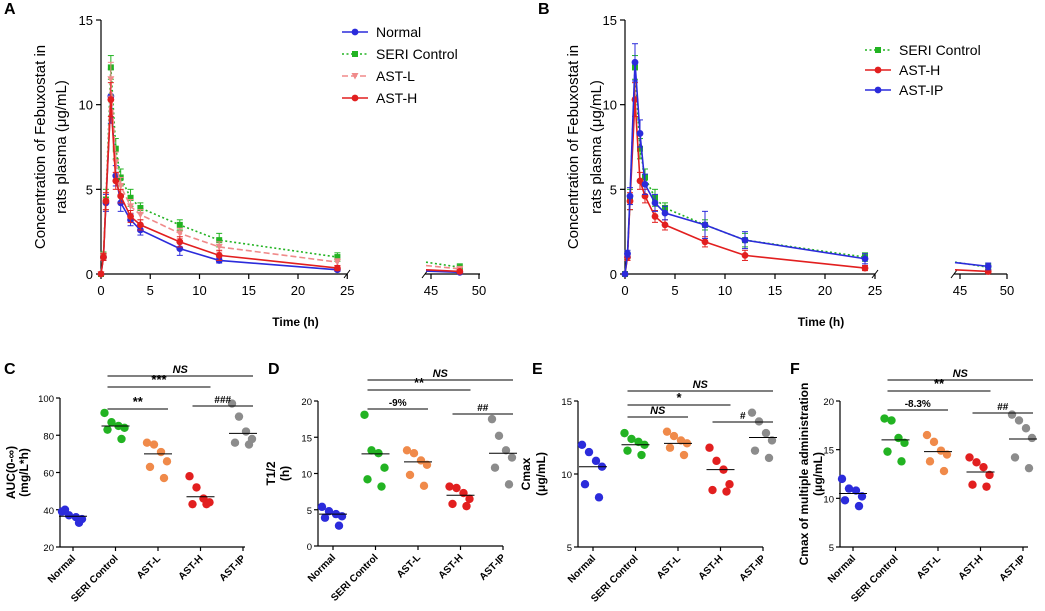 The height and width of the screenshot is (611, 1045). What do you see at coordinates (298, 290) in the screenshot?
I see `x-tick-label: 20` at bounding box center [298, 290].